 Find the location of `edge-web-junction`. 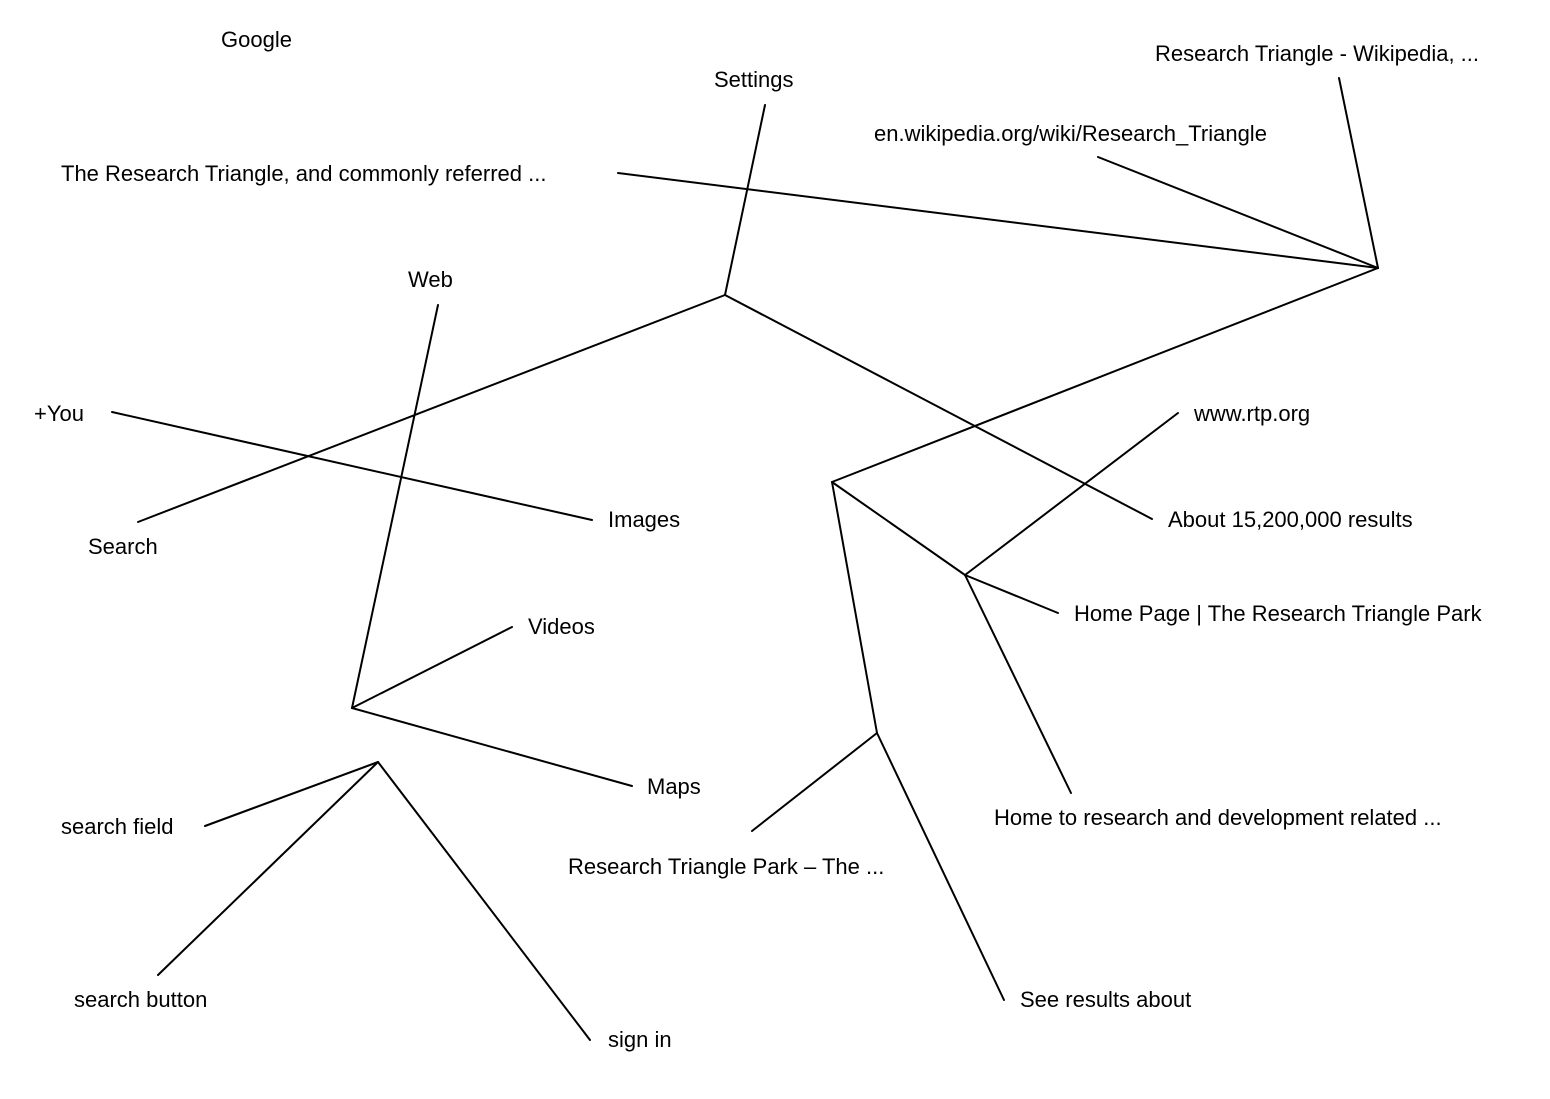

edge-web-junction is located at coordinates (395, 506).